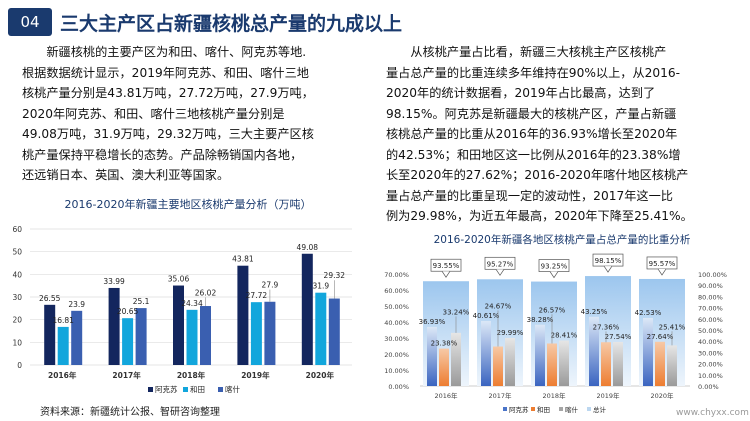 The height and width of the screenshot is (421, 750). What do you see at coordinates (710, 286) in the screenshot?
I see `y2-tick-label: 90.00%` at bounding box center [710, 286].